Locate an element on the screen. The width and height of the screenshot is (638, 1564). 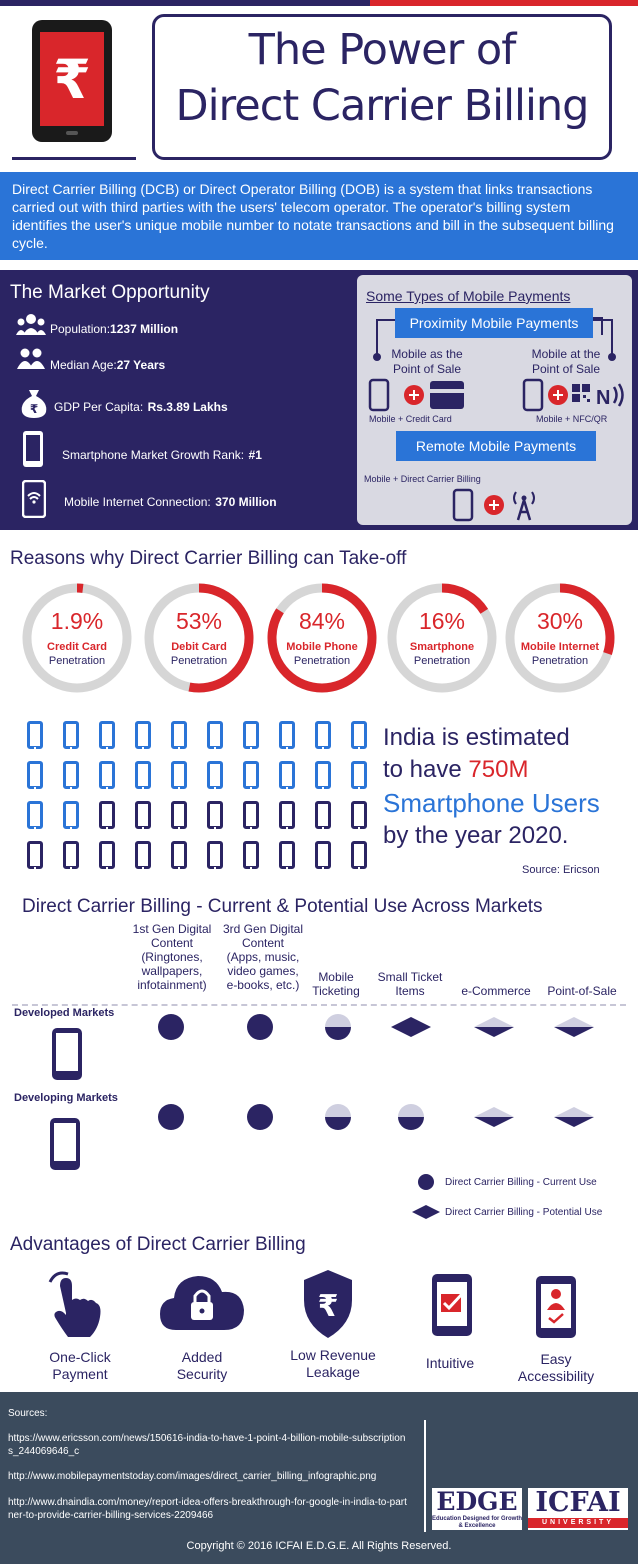
gauge-label: Mobile Internet is located at coordinates (560, 647).